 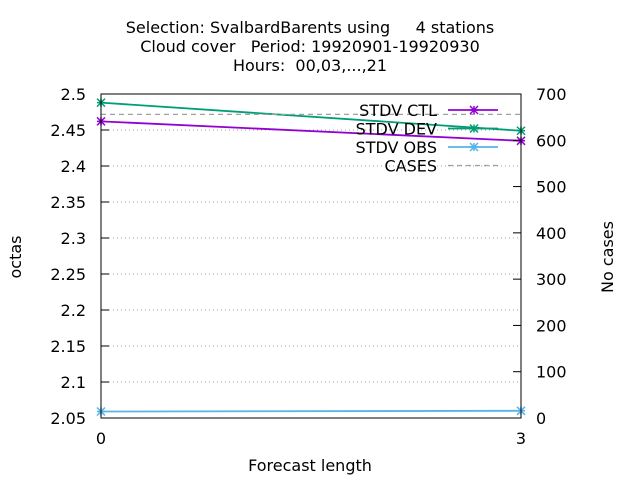 I want to click on y-tick-label: 2.3, so click(x=73, y=238).